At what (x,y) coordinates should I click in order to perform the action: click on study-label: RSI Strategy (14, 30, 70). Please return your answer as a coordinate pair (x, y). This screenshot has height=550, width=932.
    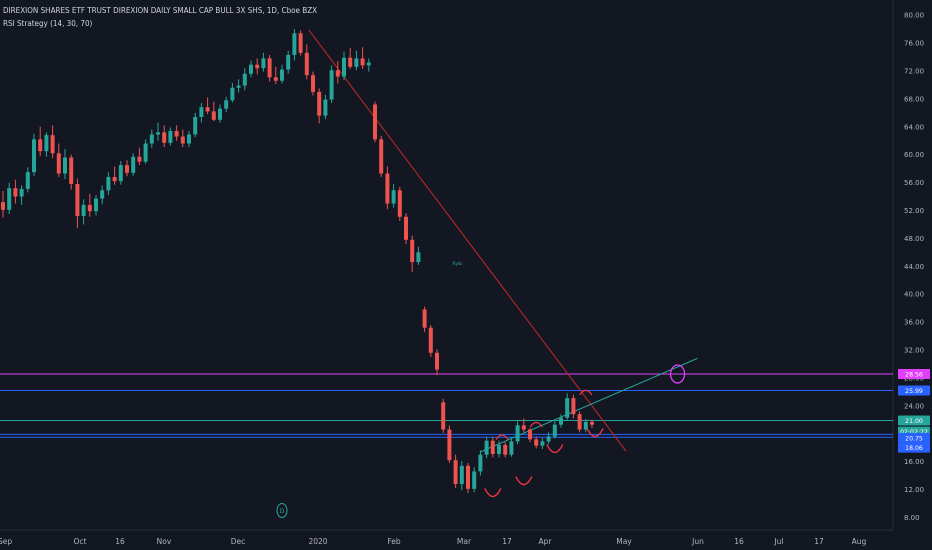
    Looking at the image, I should click on (48, 23).